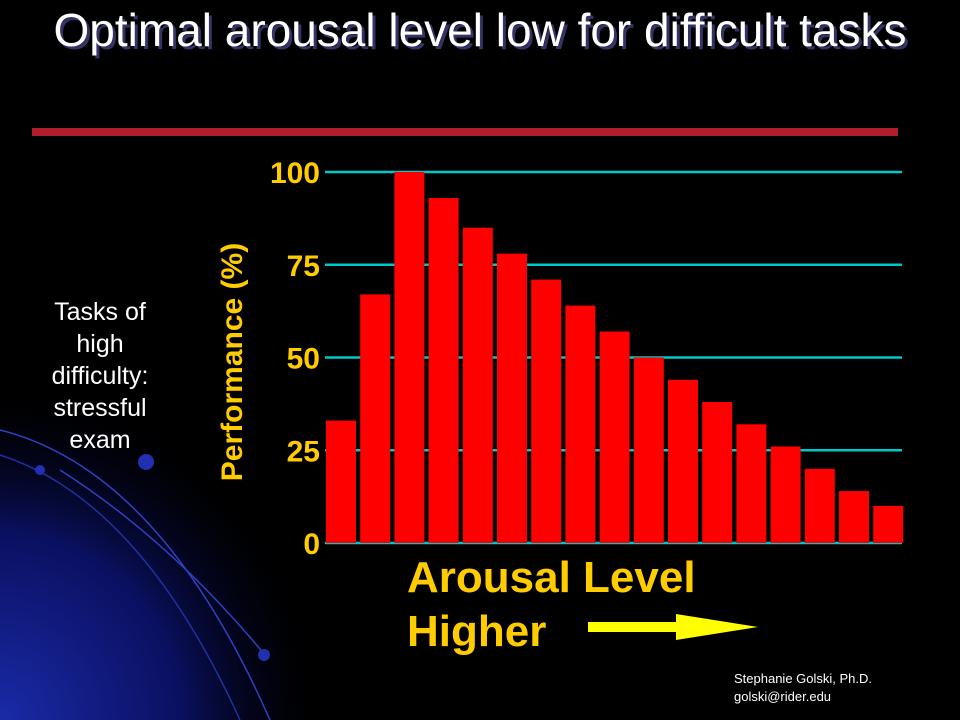 The height and width of the screenshot is (720, 960). Describe the element at coordinates (783, 696) in the screenshot. I see `author-email: golski@rider.edu` at that location.